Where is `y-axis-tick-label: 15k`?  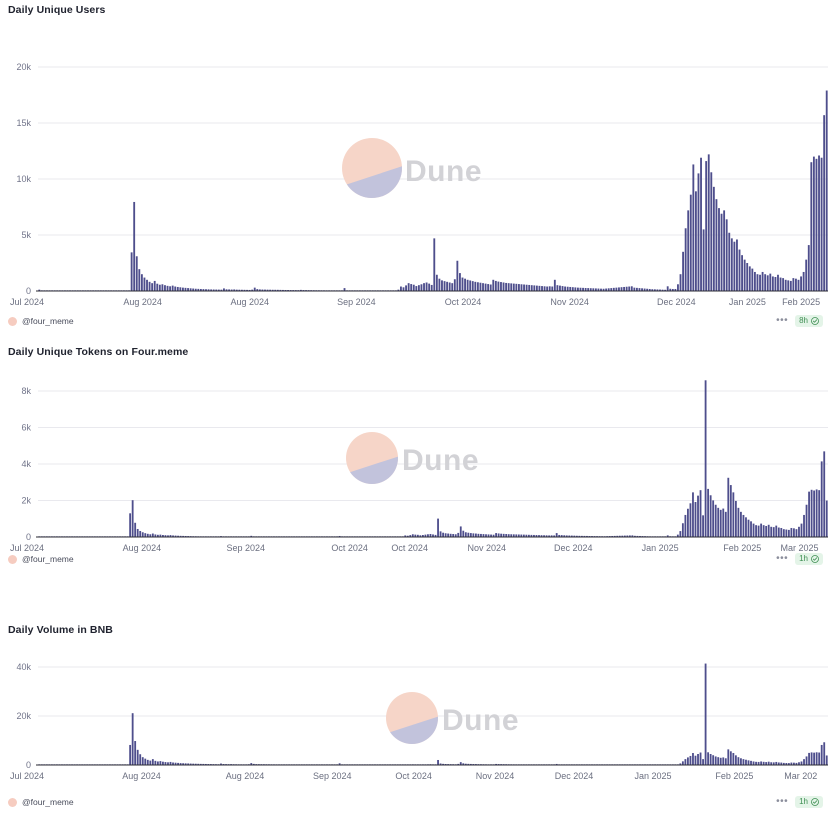
y-axis-tick-label: 15k is located at coordinates (23, 123).